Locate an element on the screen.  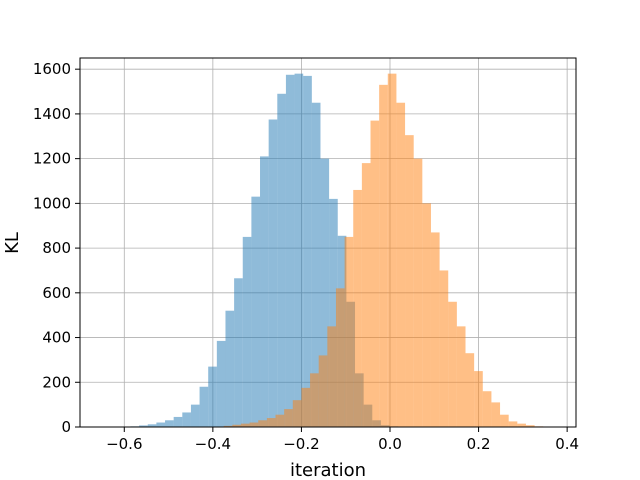
x-tick-label: 0.4 is located at coordinates (567, 444).